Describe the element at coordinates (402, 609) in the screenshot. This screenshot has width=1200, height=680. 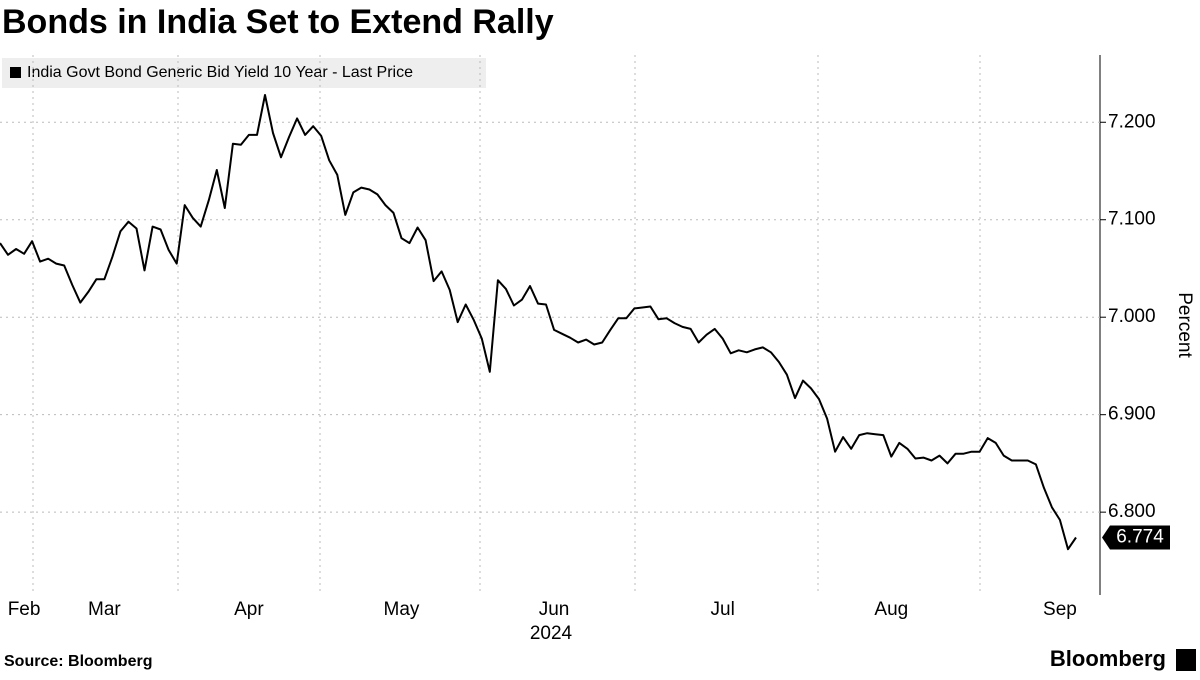
I see `x-tick-label: May` at that location.